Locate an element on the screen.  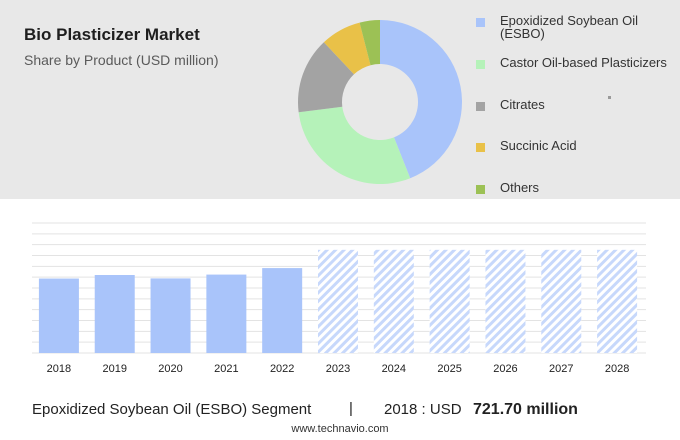
x-tick-label-2021: 2021 is located at coordinates (226, 369).